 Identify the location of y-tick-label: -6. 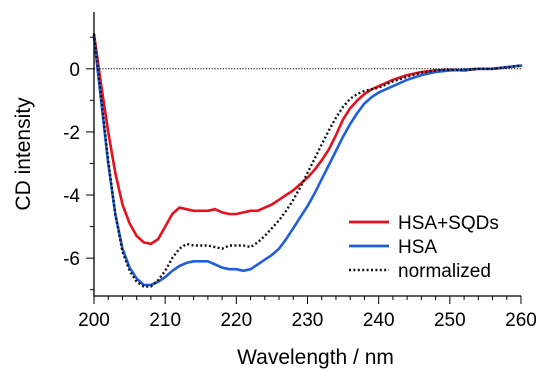
(71, 259).